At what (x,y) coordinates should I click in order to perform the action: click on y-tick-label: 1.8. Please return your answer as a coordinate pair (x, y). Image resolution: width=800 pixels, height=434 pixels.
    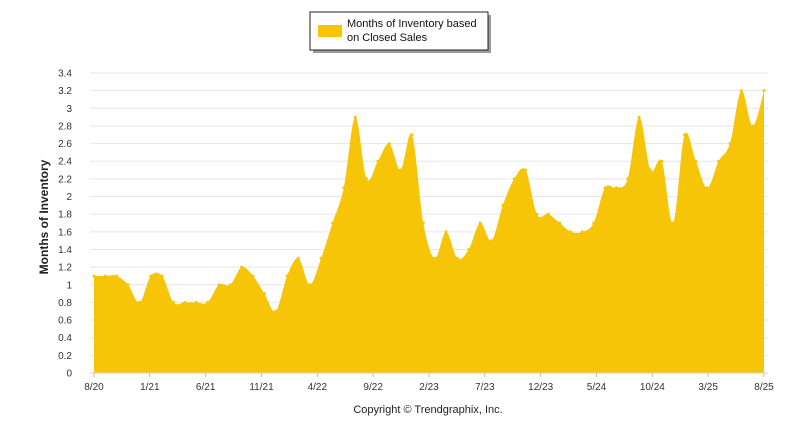
    Looking at the image, I should click on (65, 215).